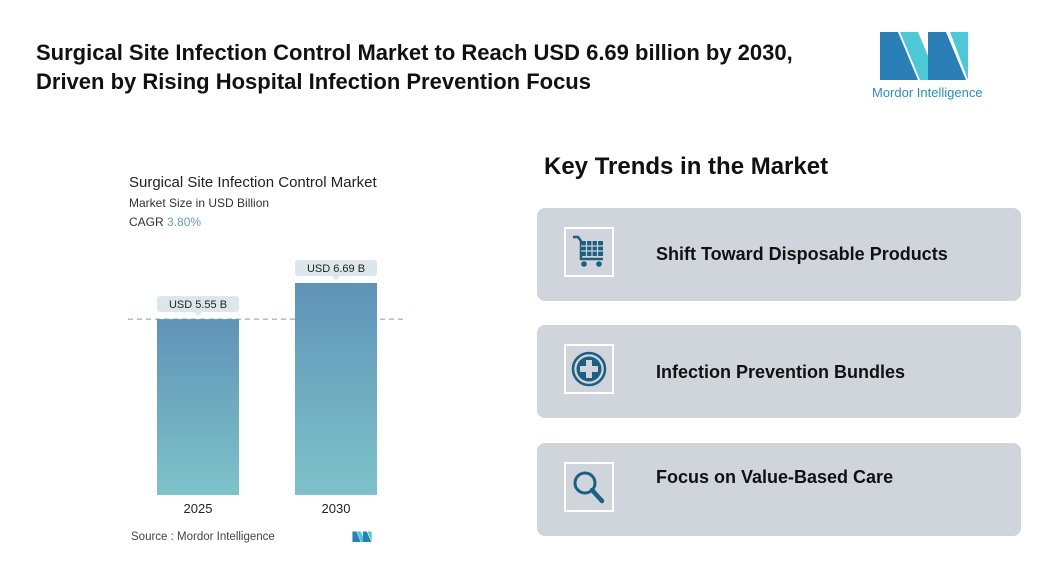 Image resolution: width=1047 pixels, height=586 pixels. What do you see at coordinates (198, 407) in the screenshot?
I see `bar-2025` at bounding box center [198, 407].